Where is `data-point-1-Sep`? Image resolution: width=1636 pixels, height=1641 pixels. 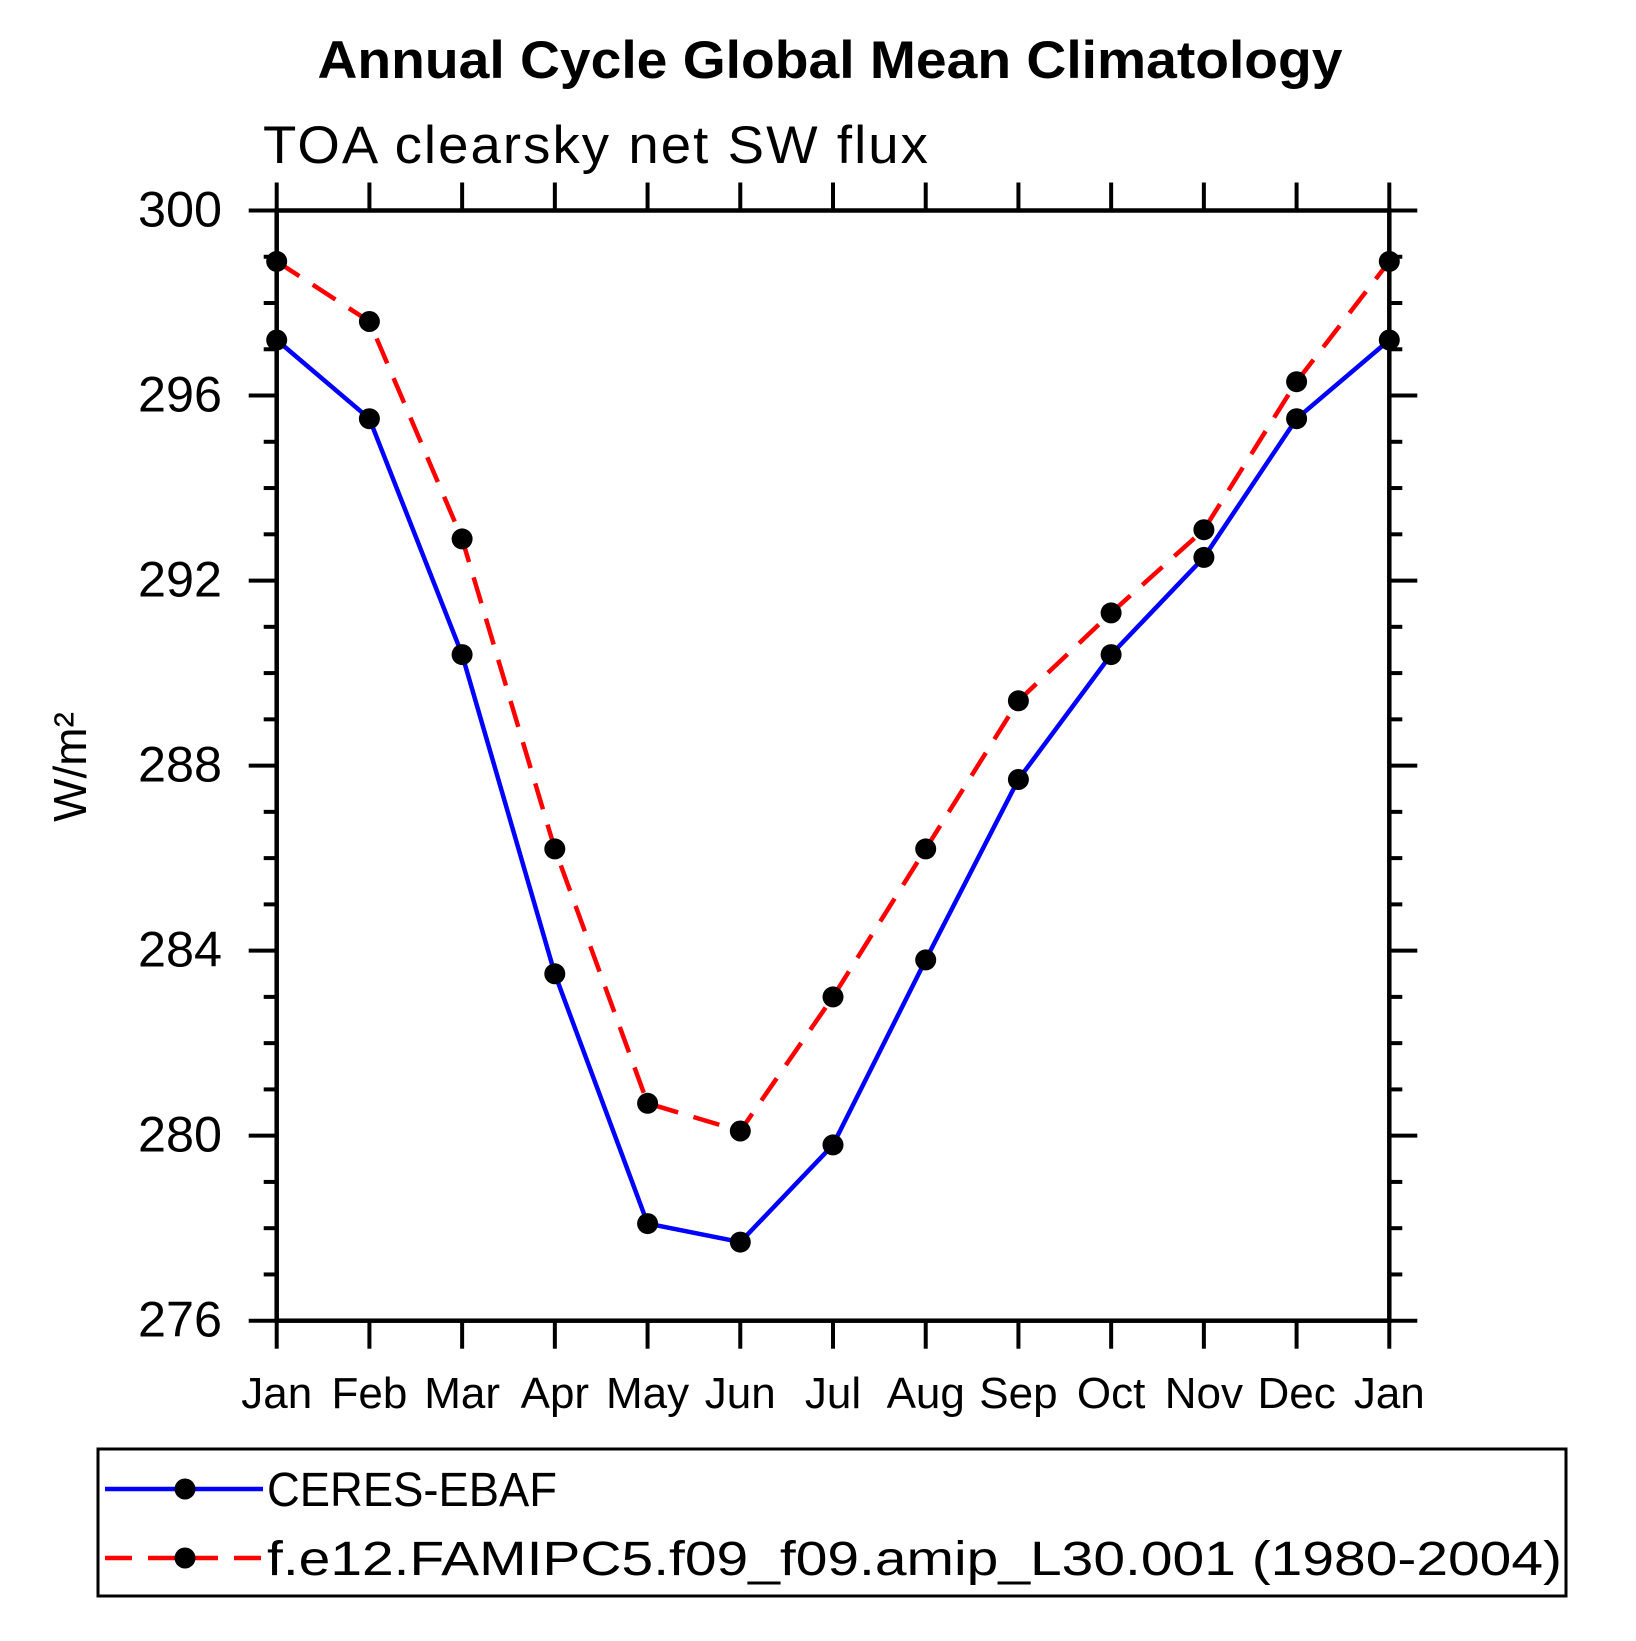
data-point-1-Sep is located at coordinates (1018, 701).